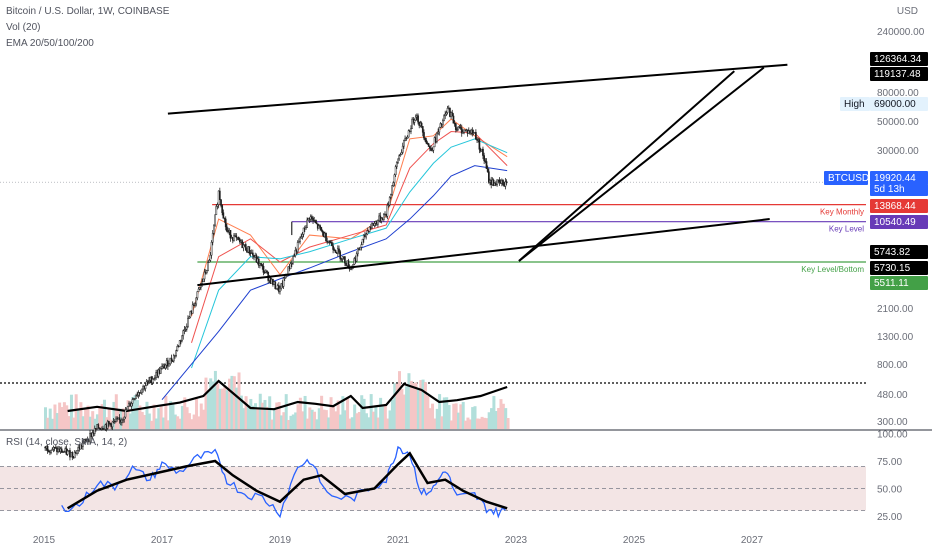 This screenshot has width=932, height=555. Describe the element at coordinates (892, 365) in the screenshot. I see `price-axis-tick-label: 800.00` at that location.